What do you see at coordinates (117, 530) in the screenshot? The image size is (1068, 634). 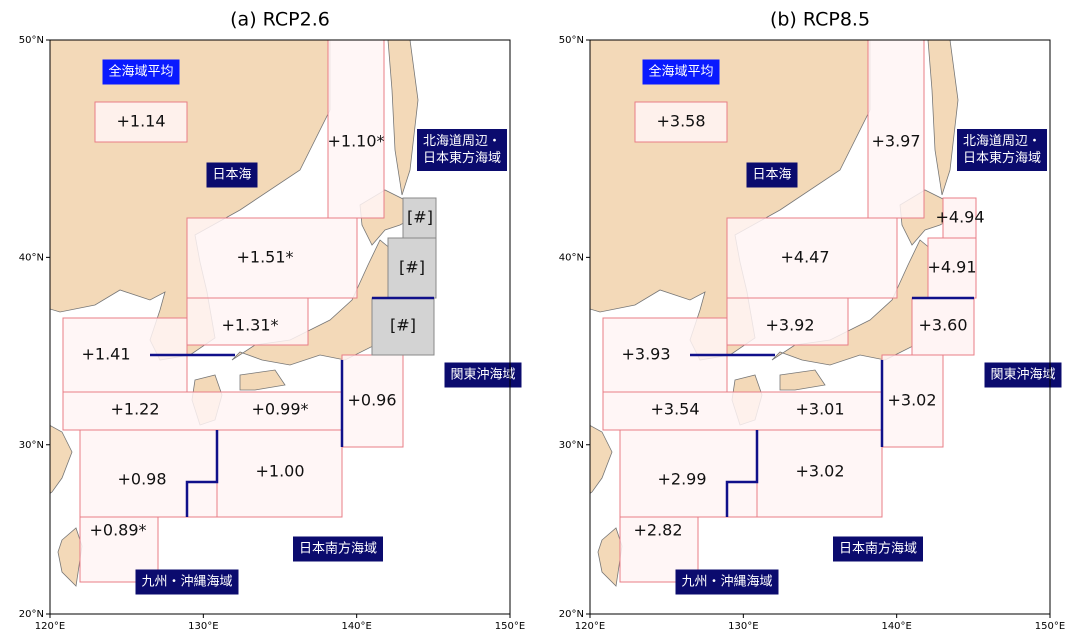 I see `region-value: +0.89*` at bounding box center [117, 530].